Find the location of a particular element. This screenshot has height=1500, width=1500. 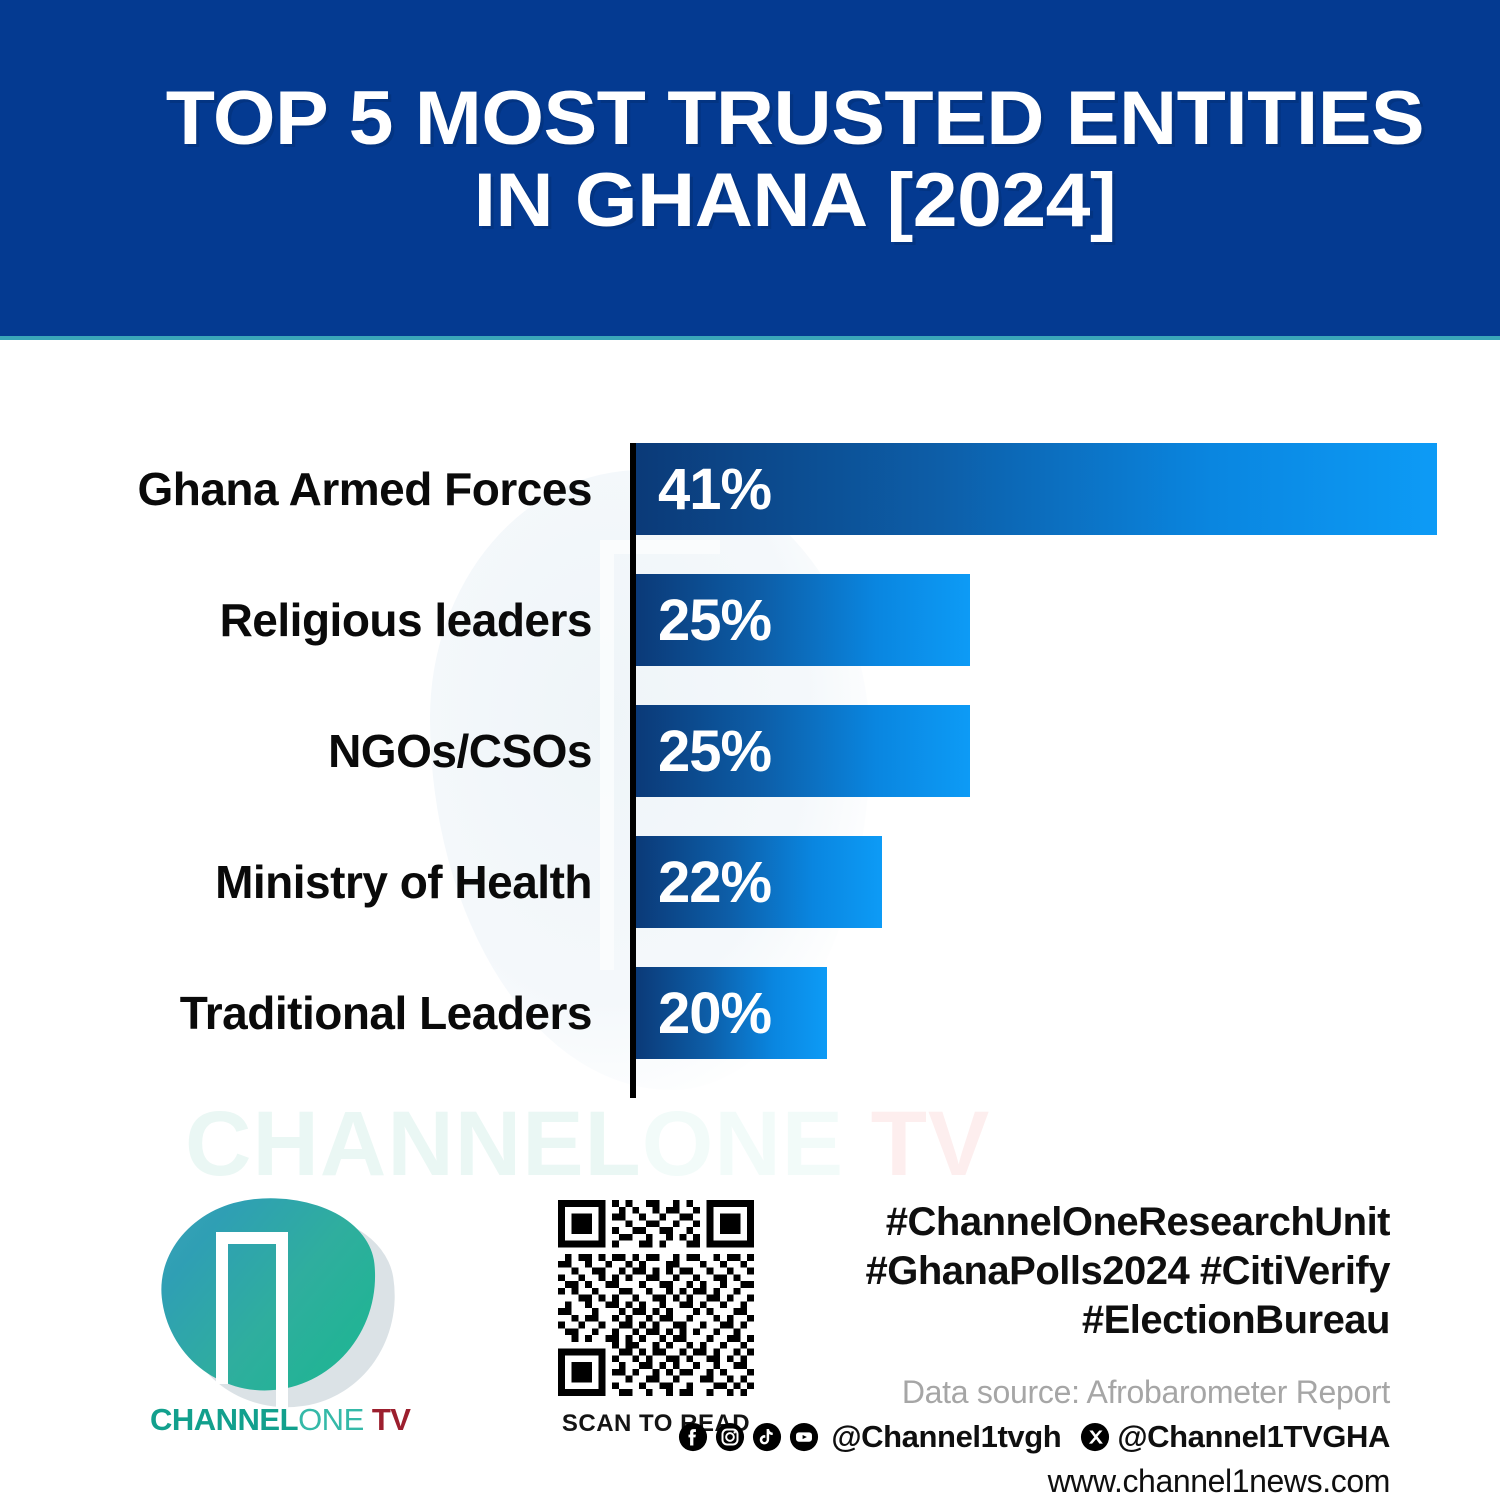

bar-value-0: 41% is located at coordinates (715, 489).